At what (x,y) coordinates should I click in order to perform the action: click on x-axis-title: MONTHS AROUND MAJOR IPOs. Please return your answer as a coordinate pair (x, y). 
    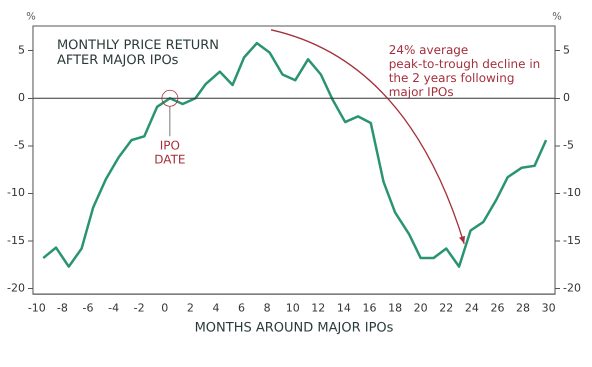
    Looking at the image, I should click on (294, 328).